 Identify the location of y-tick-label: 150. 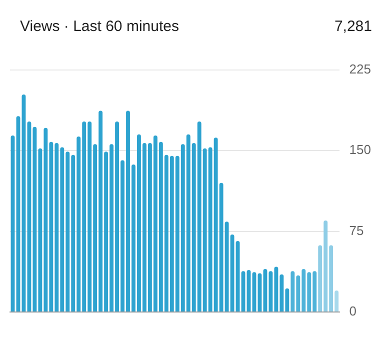
(360, 150).